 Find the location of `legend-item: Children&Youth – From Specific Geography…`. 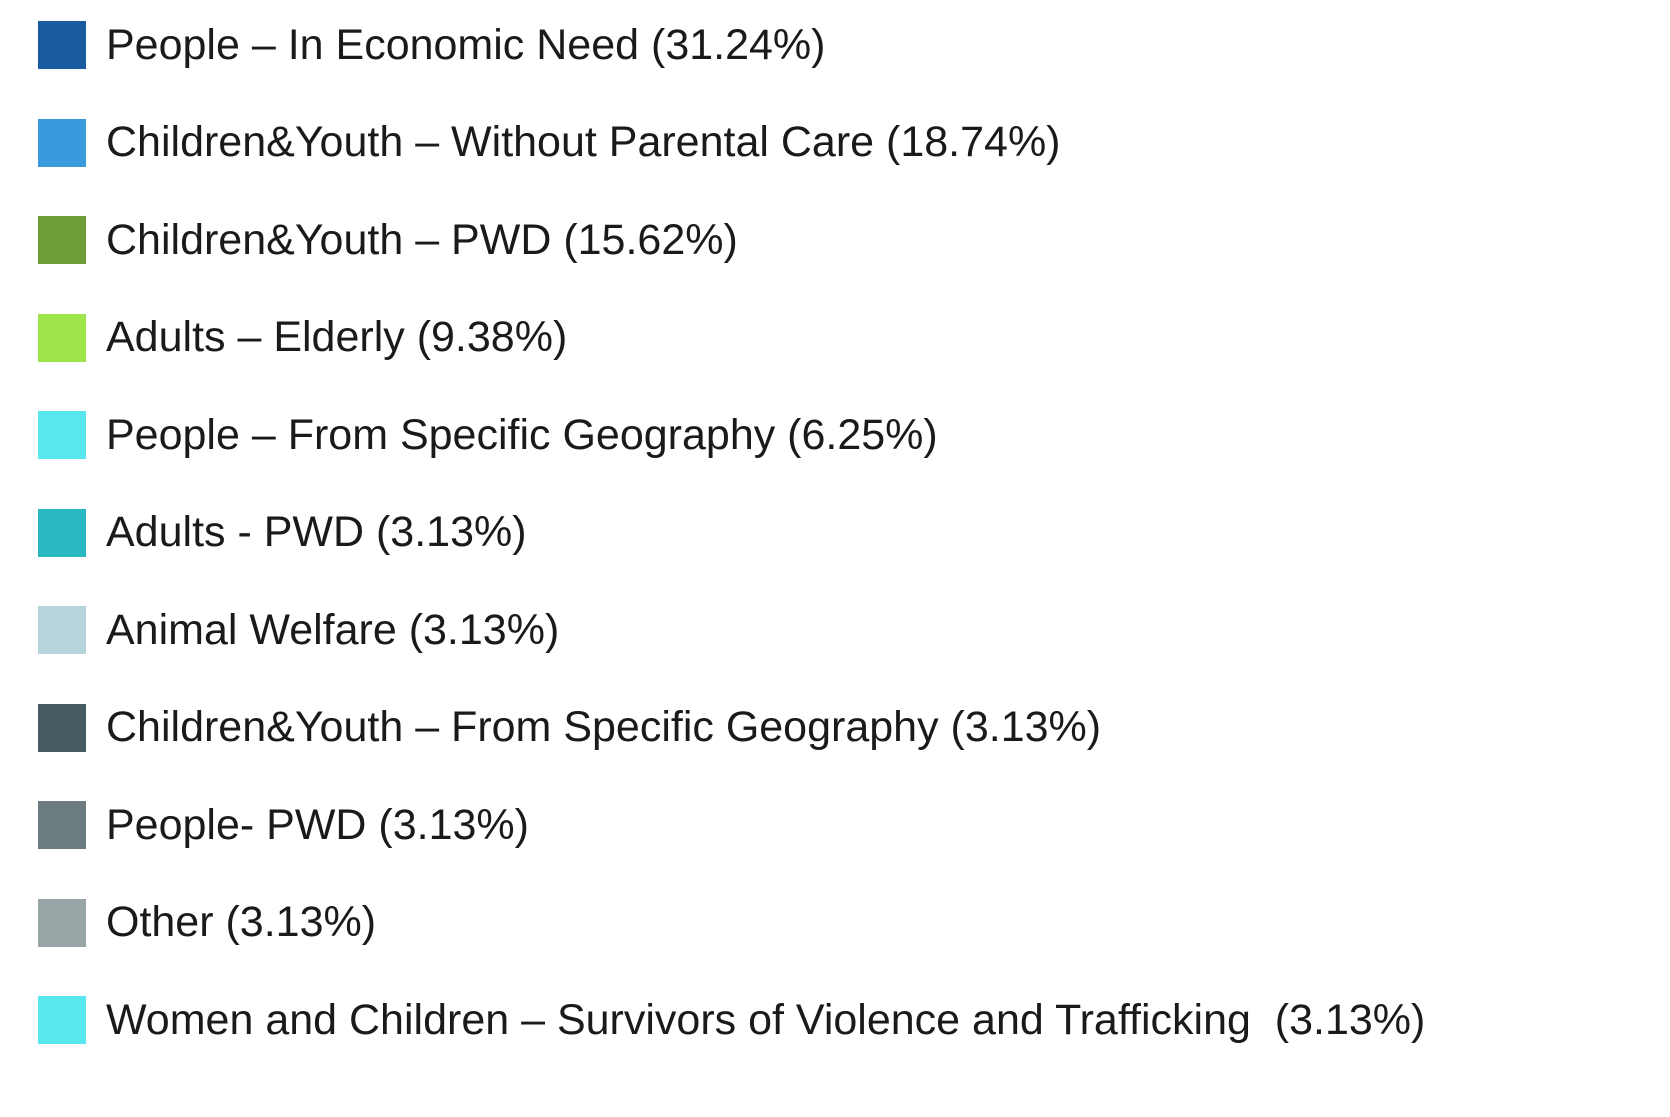

legend-item: Children&Youth – From Specific Geography… is located at coordinates (569, 728).